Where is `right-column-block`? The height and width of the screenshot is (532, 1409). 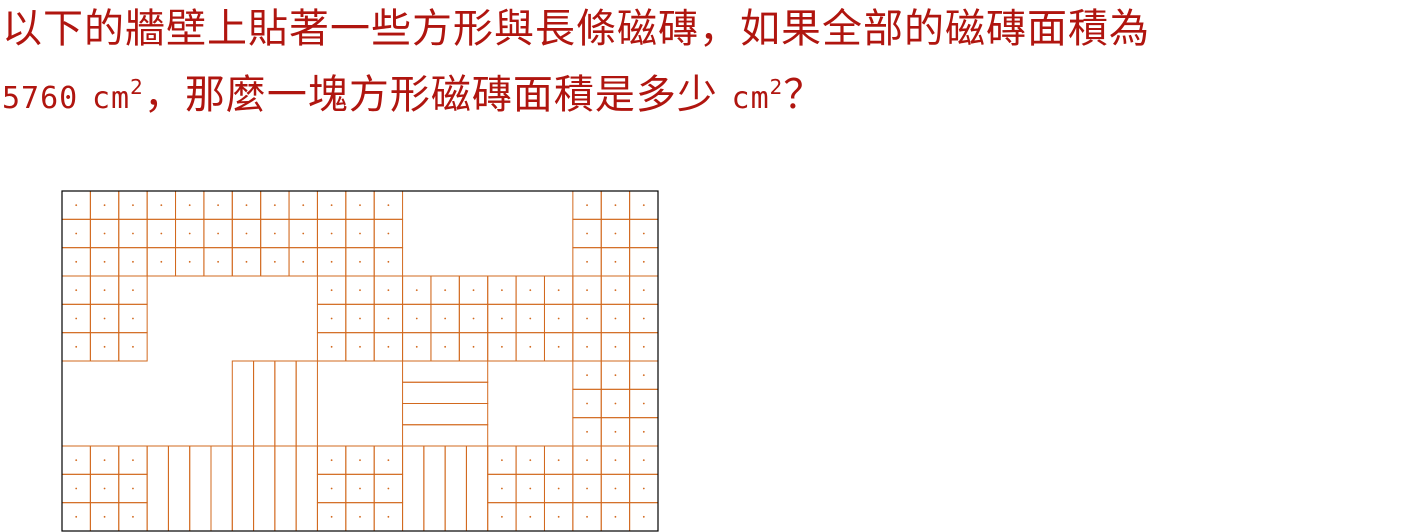 right-column-block is located at coordinates (615, 403).